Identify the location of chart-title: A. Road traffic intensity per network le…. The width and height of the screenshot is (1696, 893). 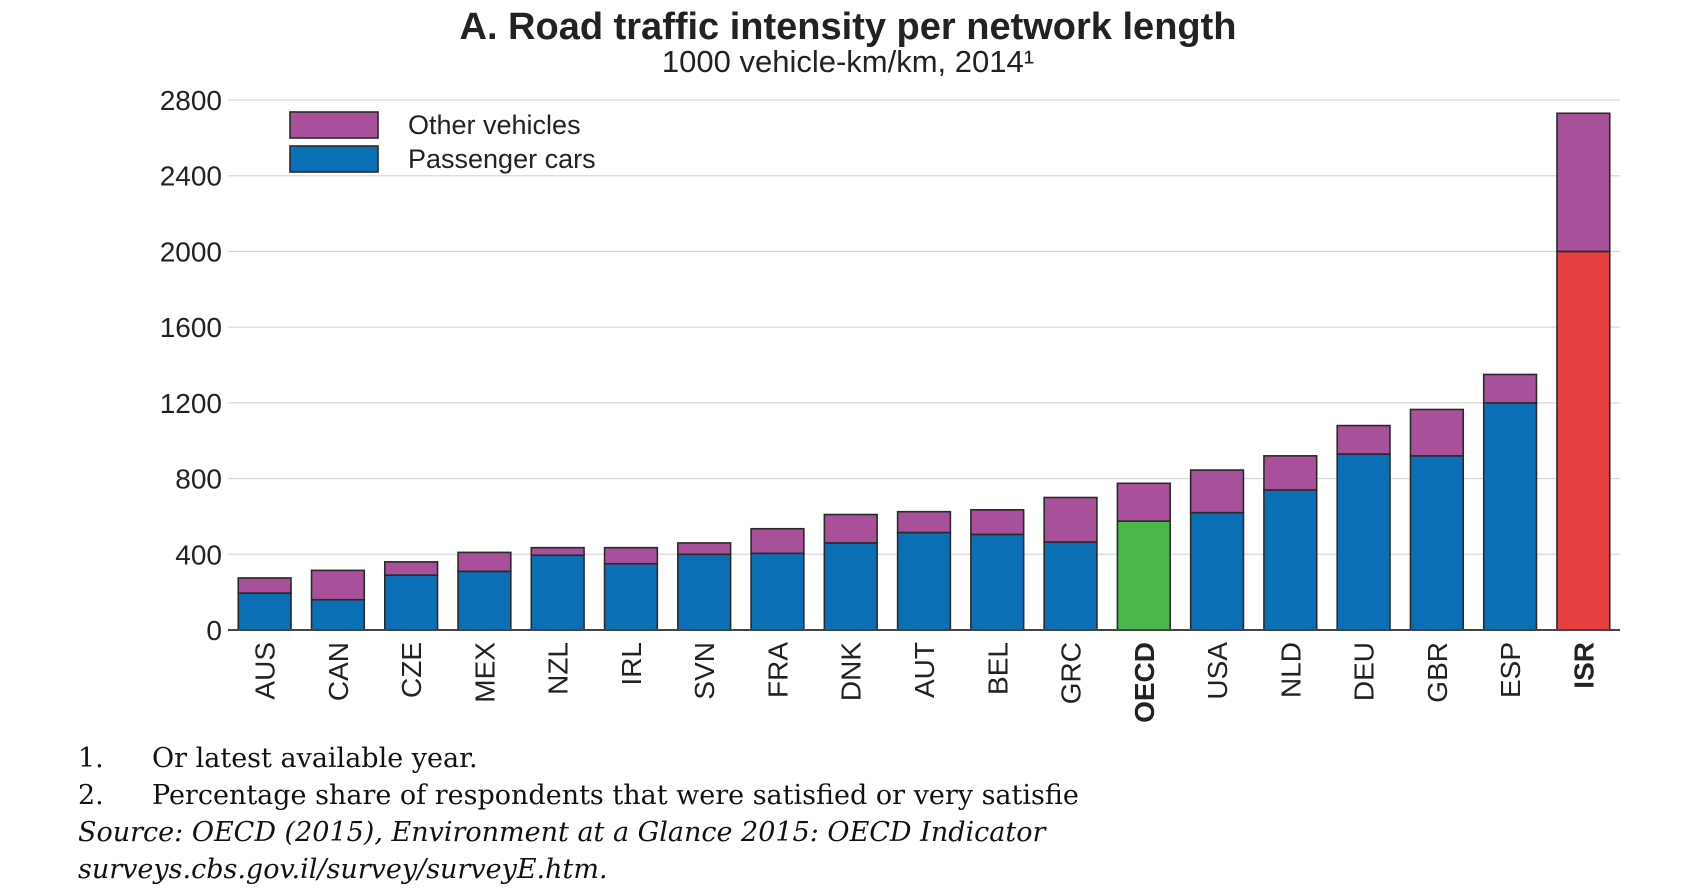
(848, 27).